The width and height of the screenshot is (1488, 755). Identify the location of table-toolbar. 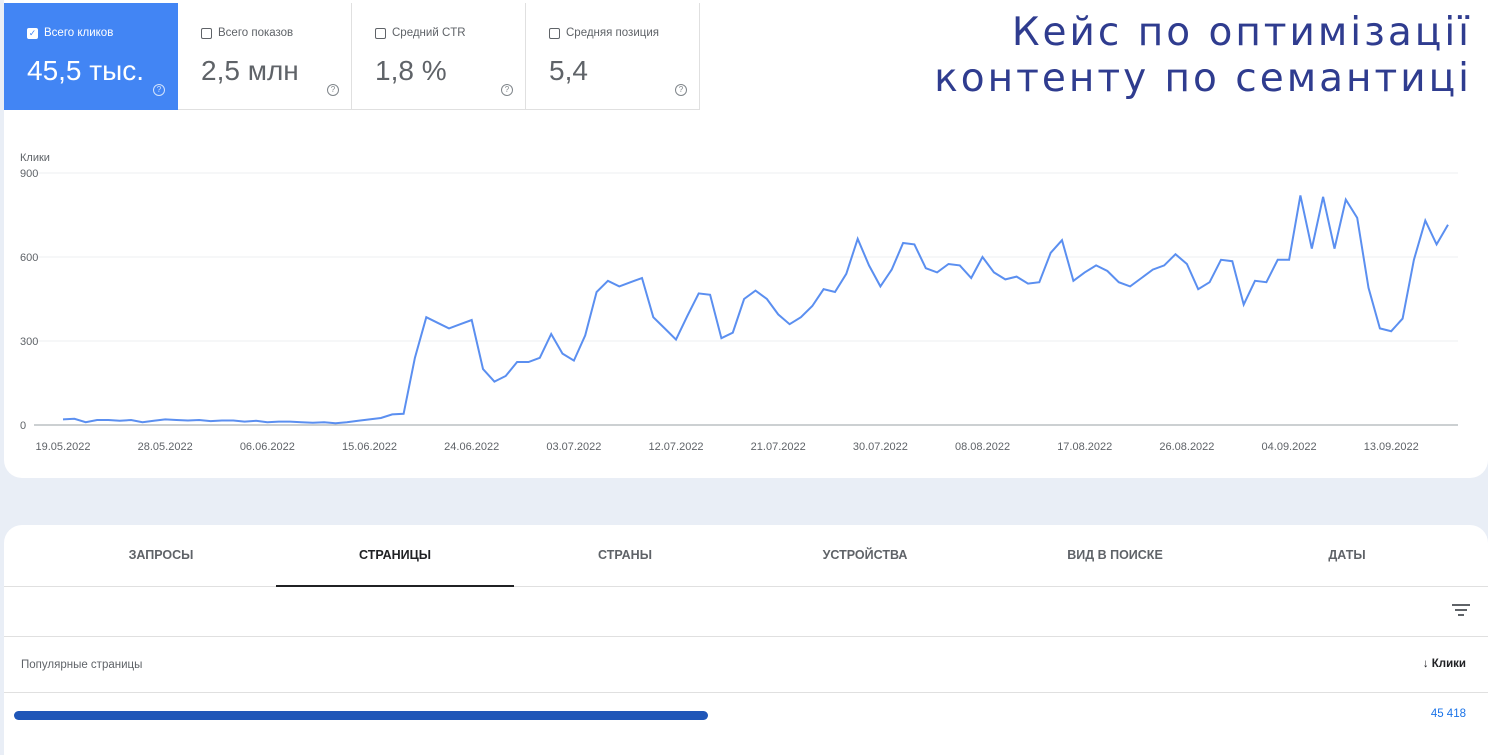
(746, 612).